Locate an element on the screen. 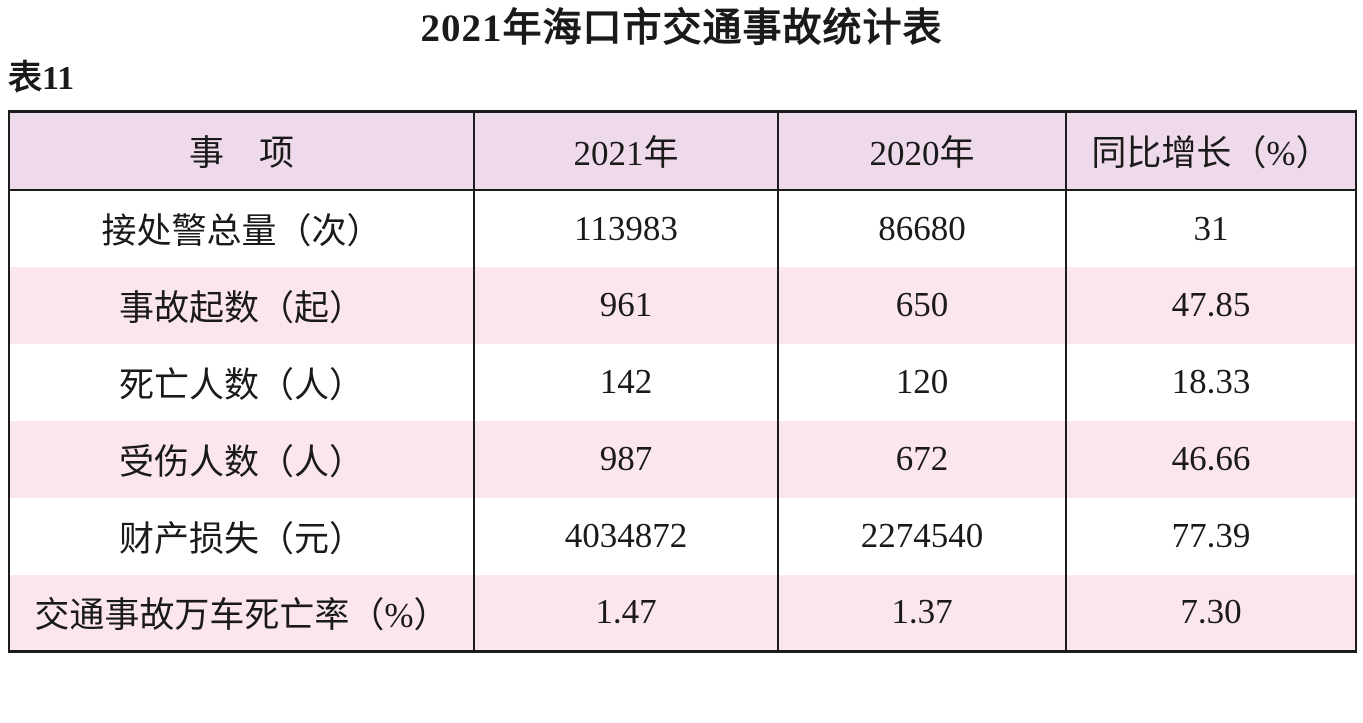 This screenshot has width=1363, height=723. cell-value-2021: 961 is located at coordinates (626, 305).